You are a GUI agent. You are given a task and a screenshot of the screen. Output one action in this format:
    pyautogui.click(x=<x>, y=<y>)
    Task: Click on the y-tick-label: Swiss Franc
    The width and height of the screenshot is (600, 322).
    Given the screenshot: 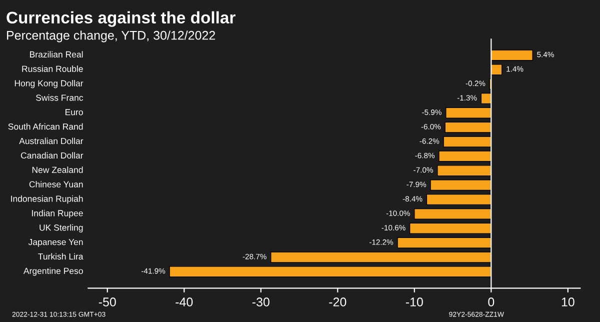 What is the action you would take?
    pyautogui.click(x=60, y=97)
    